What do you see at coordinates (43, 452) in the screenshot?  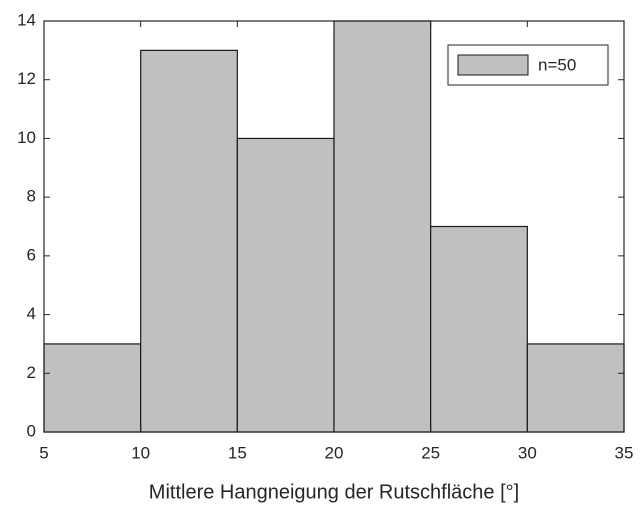 I see `x-tick-label: 5` at bounding box center [43, 452].